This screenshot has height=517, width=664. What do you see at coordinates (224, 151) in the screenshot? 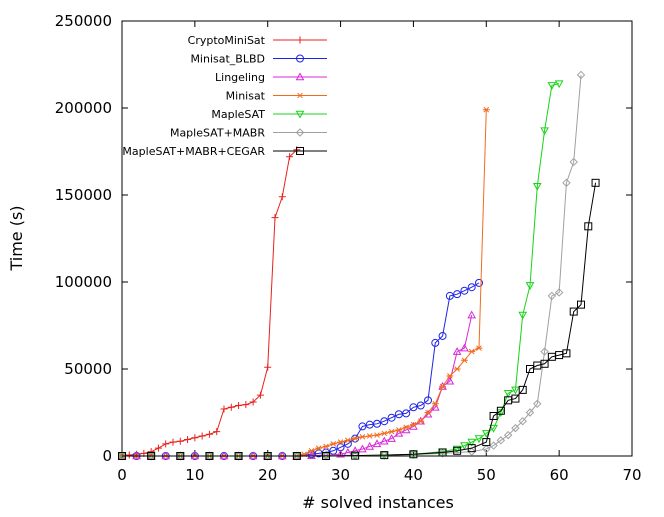
I see `legend-entry: MapleSAT+MABR+CEGAR` at bounding box center [224, 151].